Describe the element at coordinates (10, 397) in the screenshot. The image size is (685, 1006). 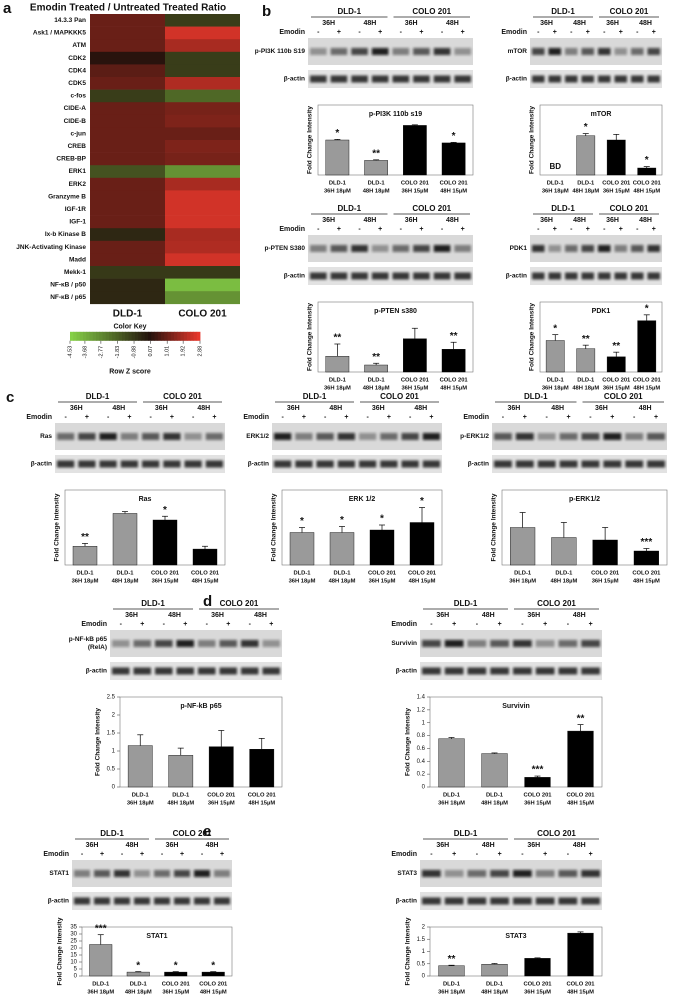
I see `panel-label: c` at that location.